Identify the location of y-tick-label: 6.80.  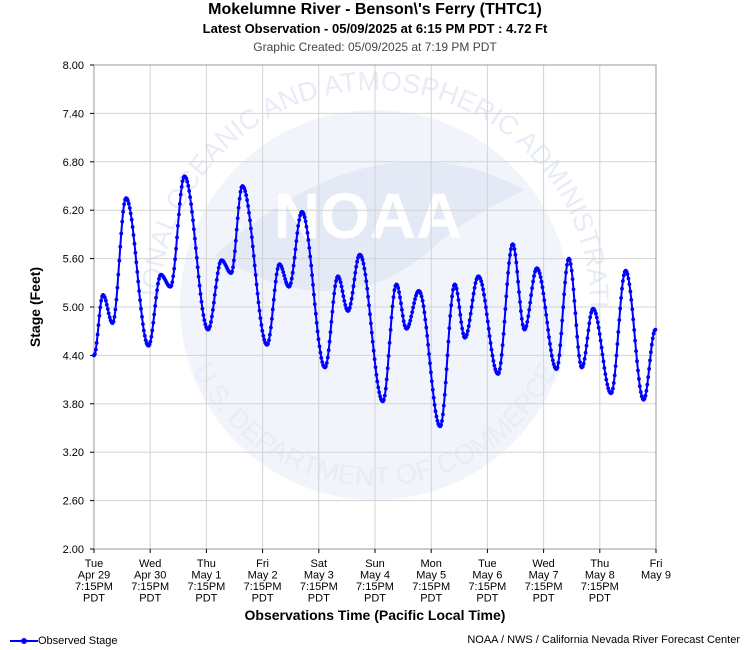
(73, 163).